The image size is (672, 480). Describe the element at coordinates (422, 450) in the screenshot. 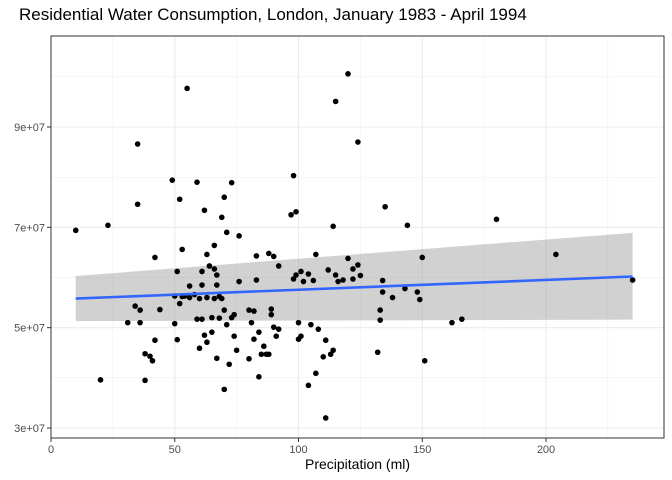

I see `x-tick-label: 150` at that location.